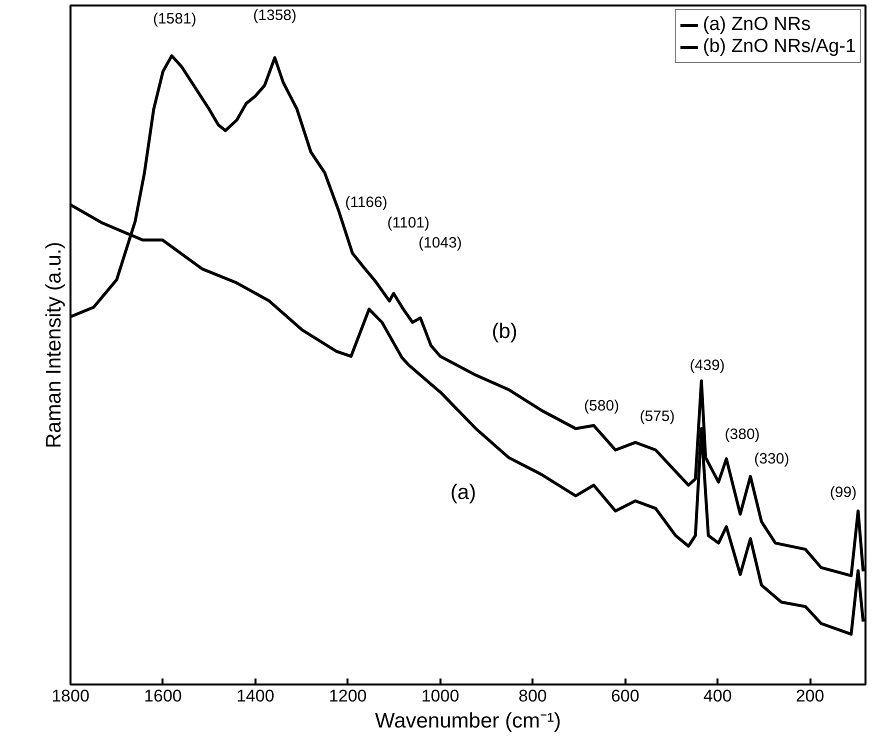 Image resolution: width=878 pixels, height=740 pixels. I want to click on annotation: (439), so click(707, 365).